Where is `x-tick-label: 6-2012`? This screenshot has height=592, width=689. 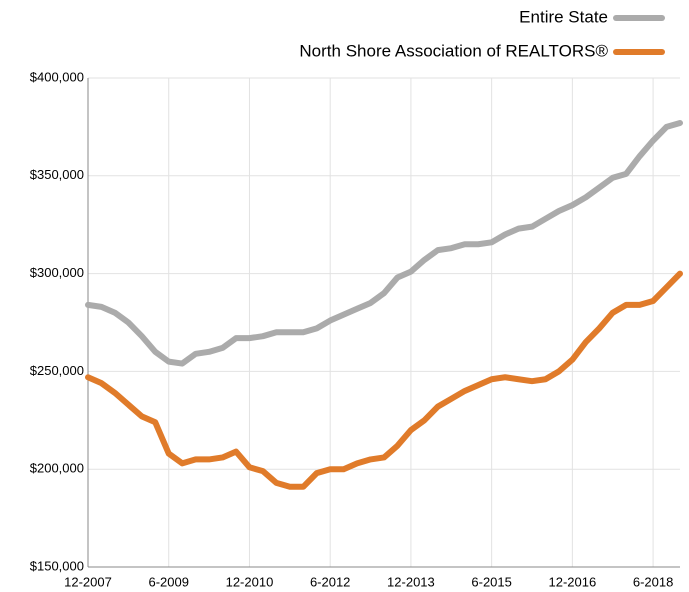
x-tick-label: 6-2012 is located at coordinates (330, 581).